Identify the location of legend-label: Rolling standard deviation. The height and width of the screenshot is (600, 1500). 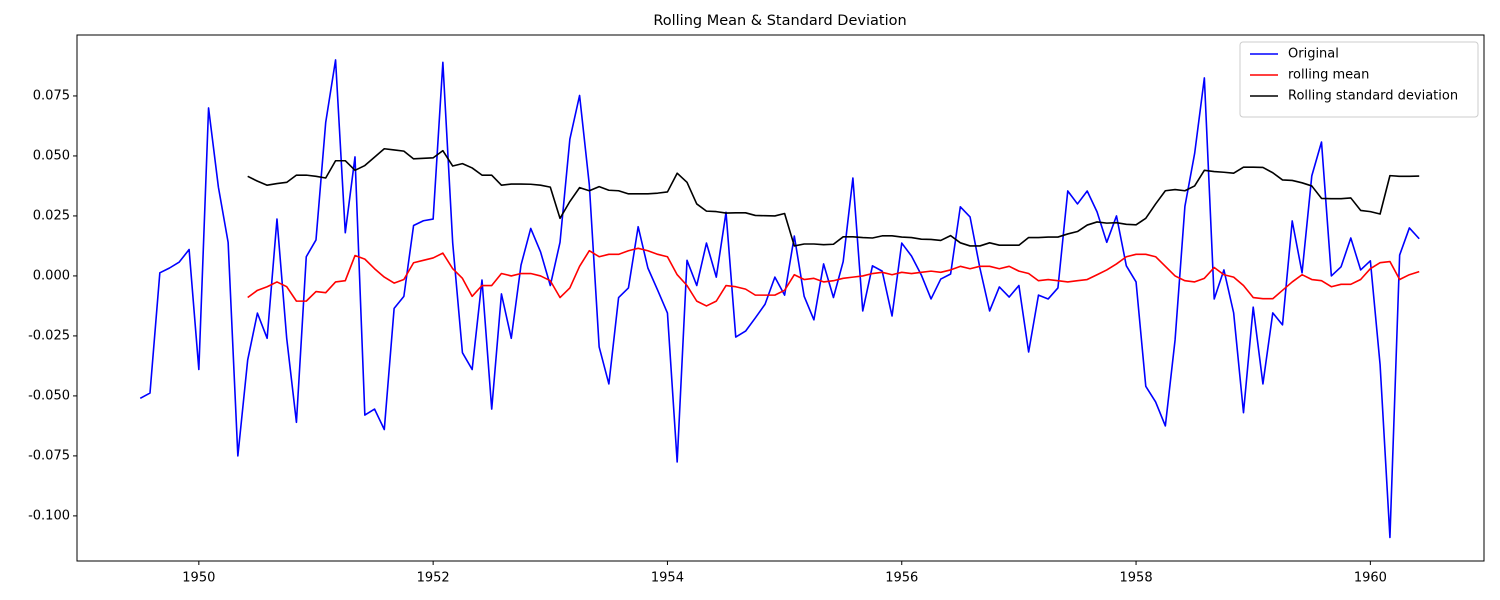
(1373, 96).